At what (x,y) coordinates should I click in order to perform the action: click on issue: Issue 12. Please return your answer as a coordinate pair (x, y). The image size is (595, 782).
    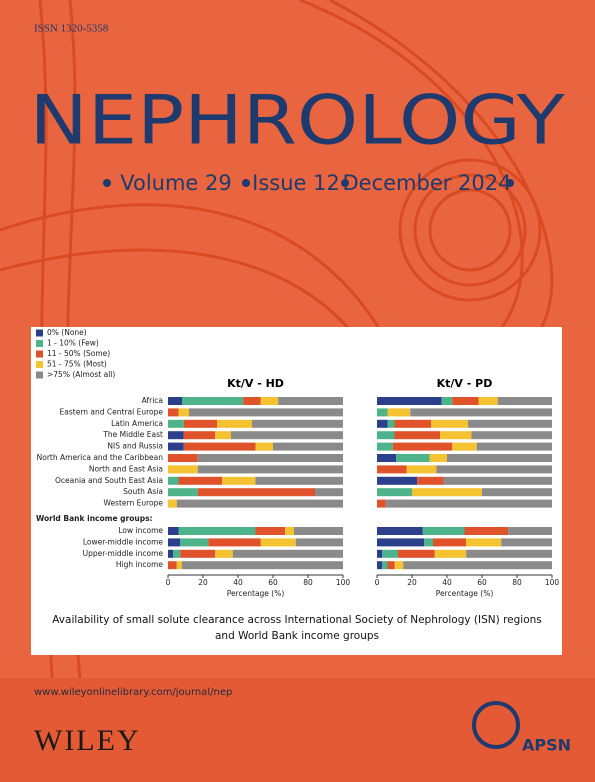
    Looking at the image, I should click on (296, 183).